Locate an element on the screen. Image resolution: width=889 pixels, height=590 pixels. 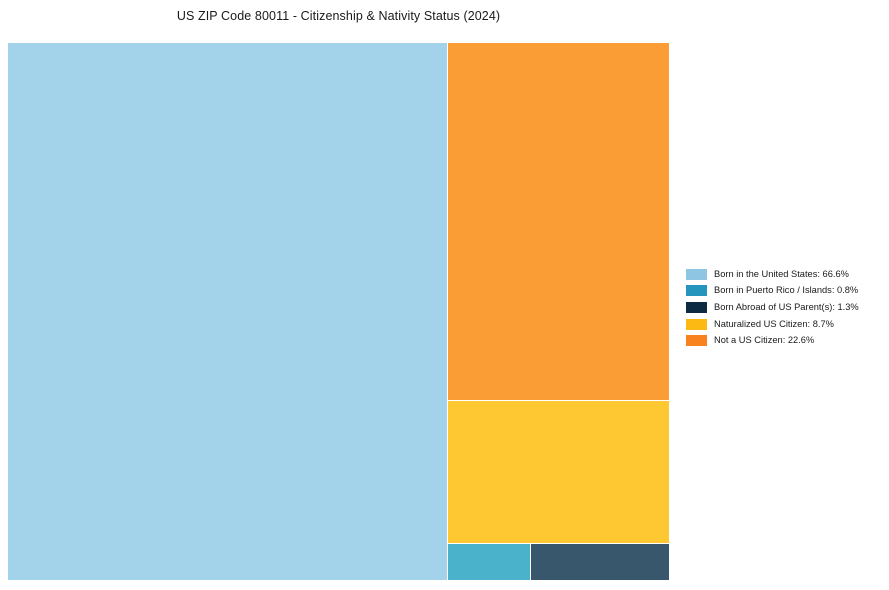
legend-item: Naturalized US Citizen: 8.7% is located at coordinates (784, 324).